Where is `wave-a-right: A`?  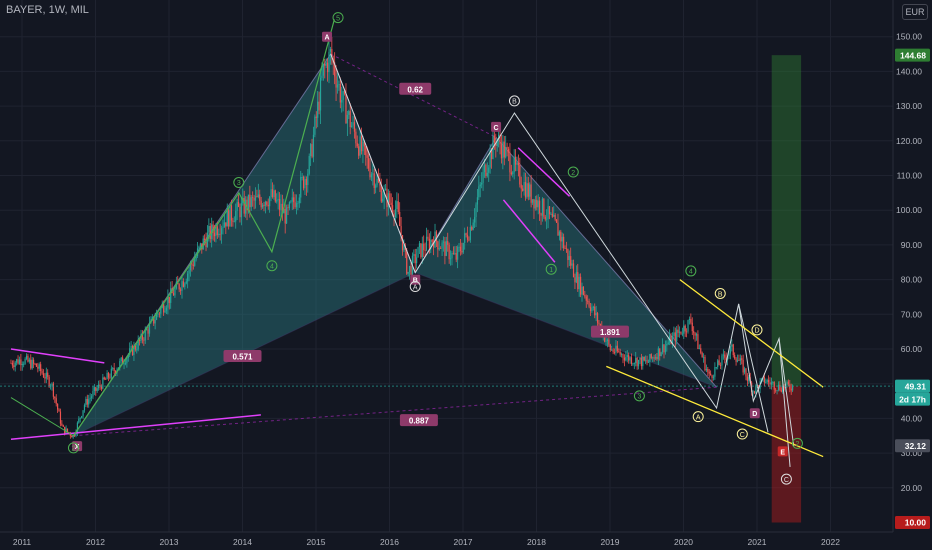
wave-a-right: A is located at coordinates (698, 417).